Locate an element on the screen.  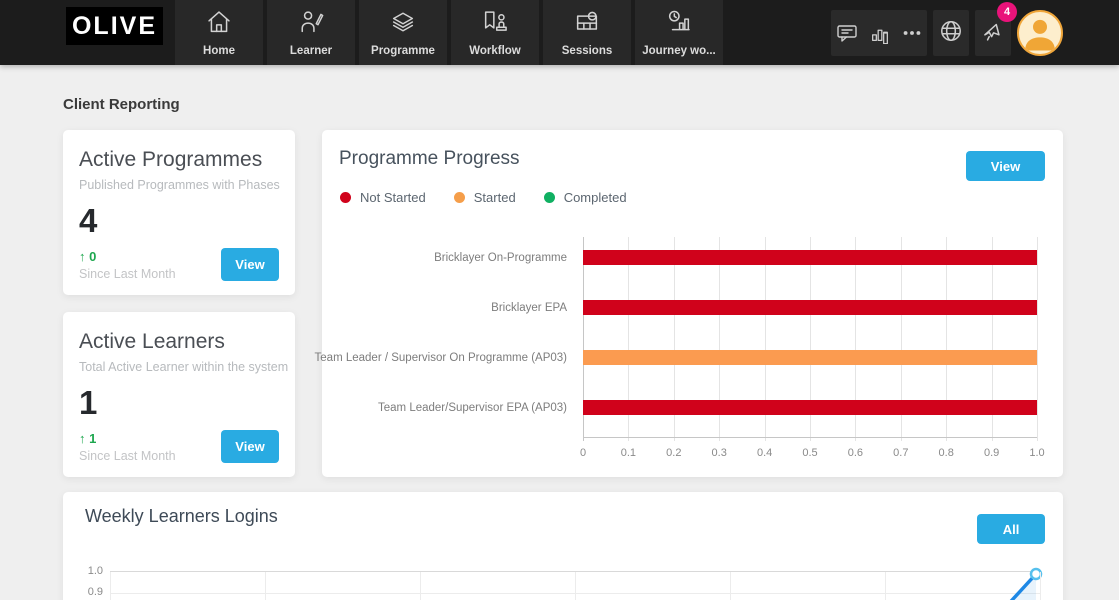
delta-value: 1 is located at coordinates (93, 438).